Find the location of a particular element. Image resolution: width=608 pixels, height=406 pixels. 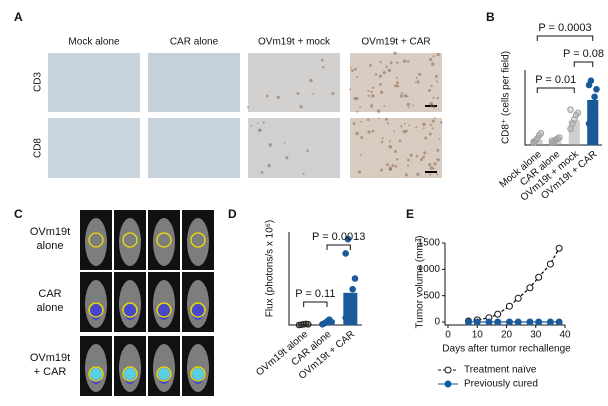

line is located at coordinates (514, 284).